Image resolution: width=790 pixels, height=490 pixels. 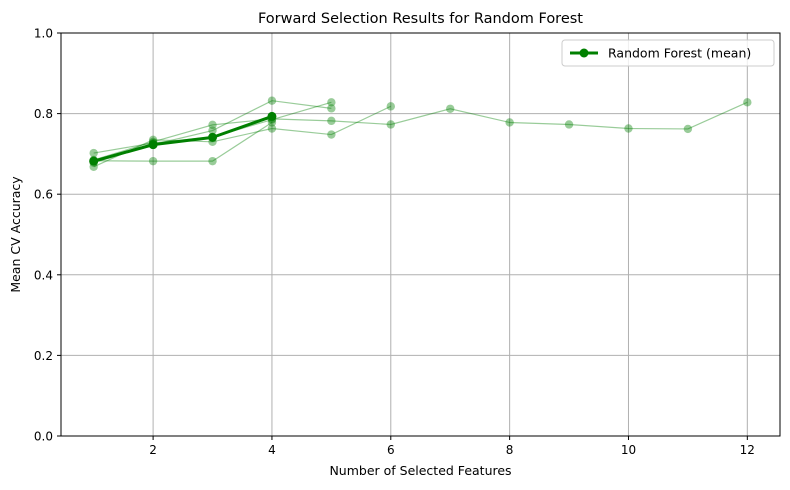 I want to click on x-tick-label: 2, so click(x=153, y=450).